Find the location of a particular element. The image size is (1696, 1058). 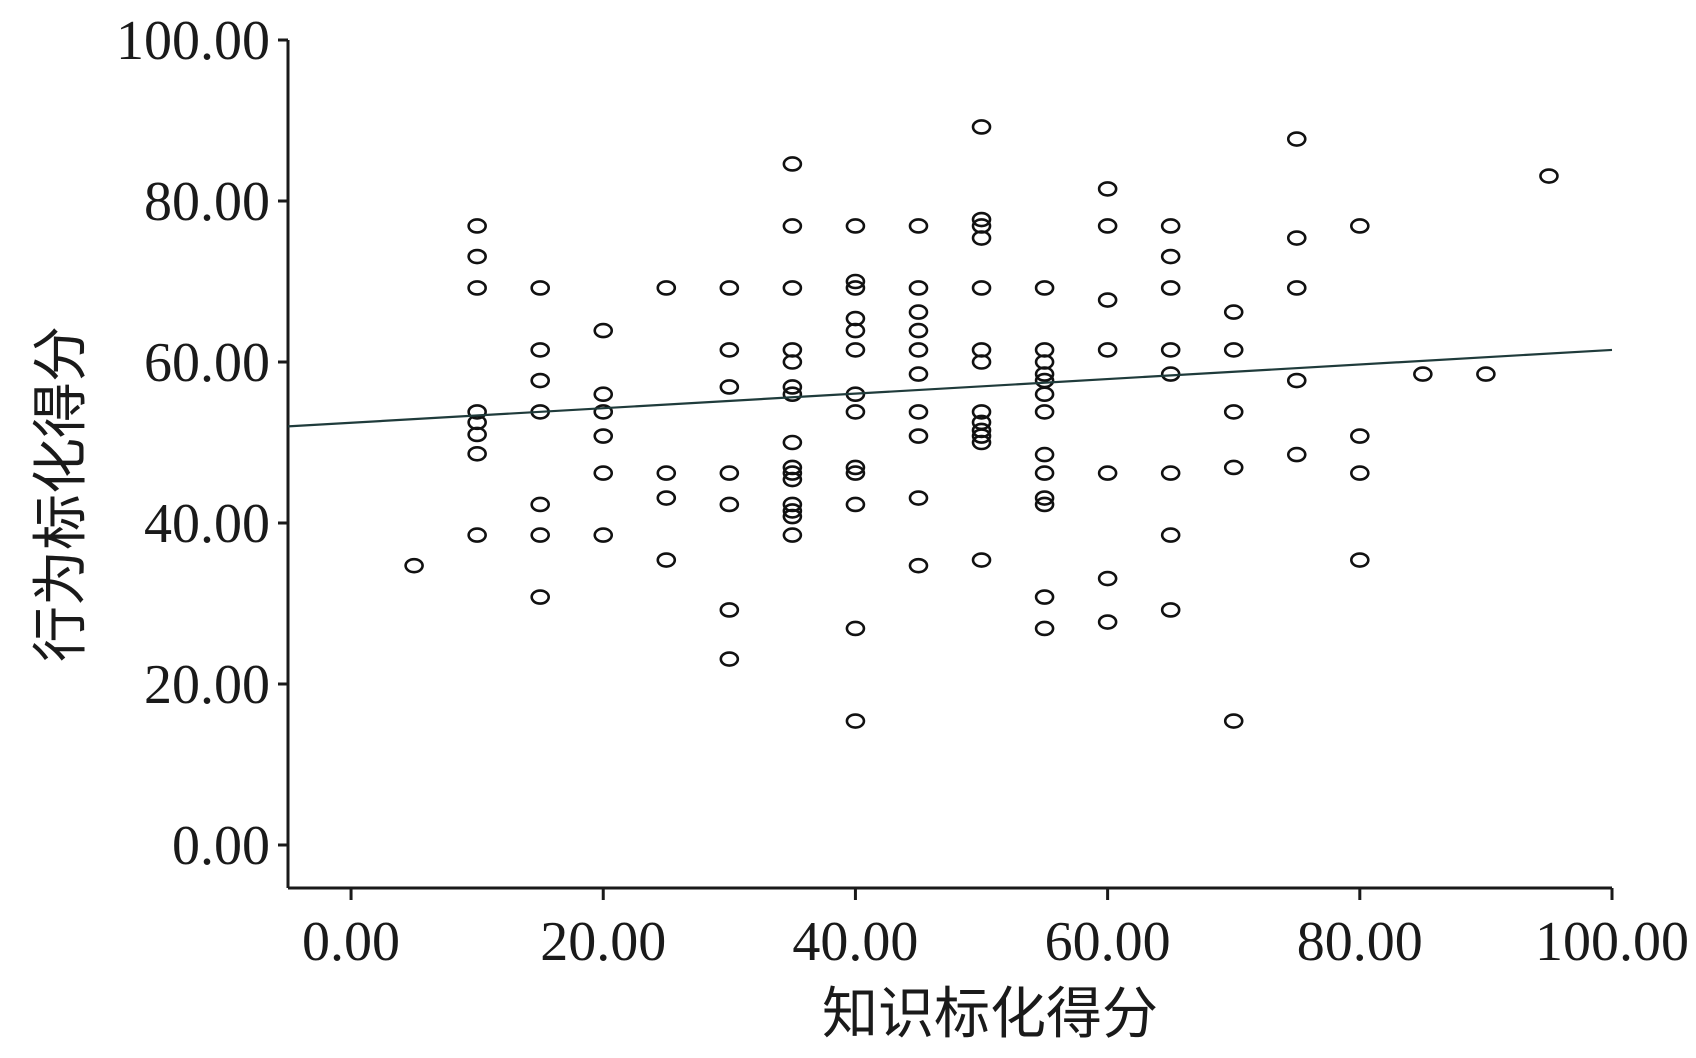

x-tick-label: 100.00 is located at coordinates (1612, 942).